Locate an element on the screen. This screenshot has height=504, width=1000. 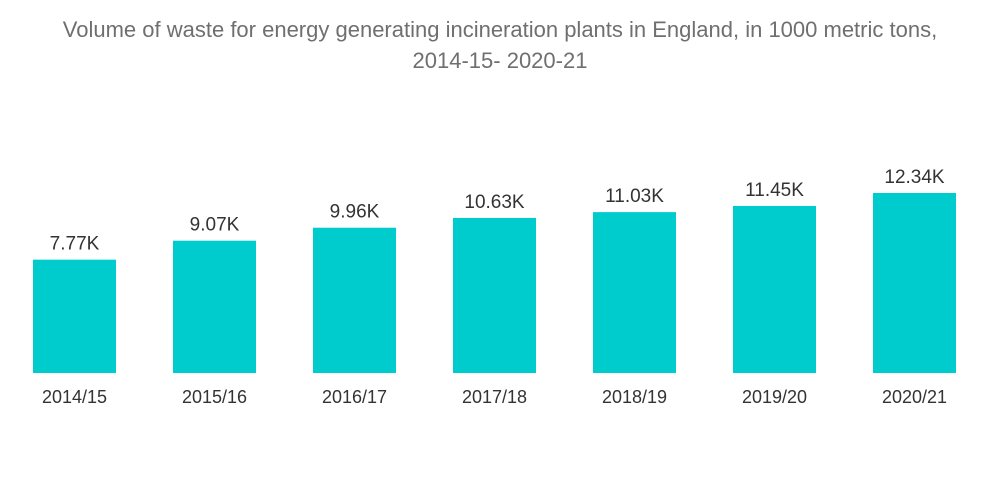
x-tick-label-2020-21: 2020/21 is located at coordinates (914, 397).